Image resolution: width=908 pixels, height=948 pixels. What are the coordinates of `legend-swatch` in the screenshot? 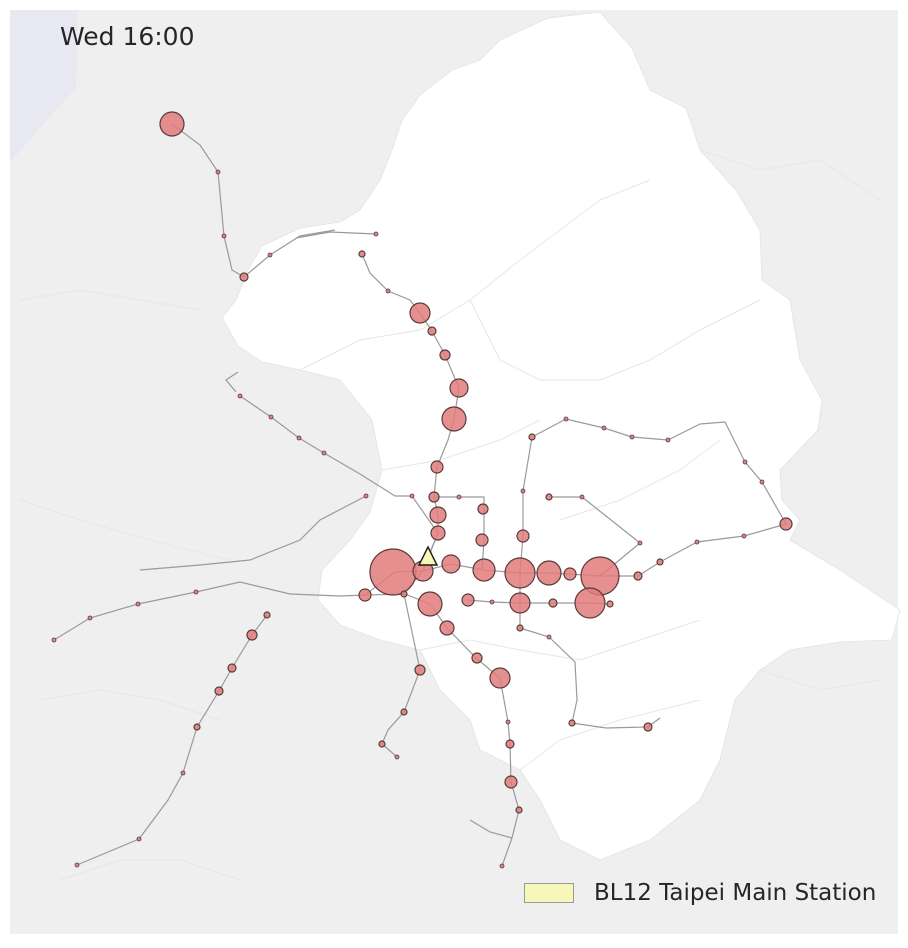 It's located at (549, 893).